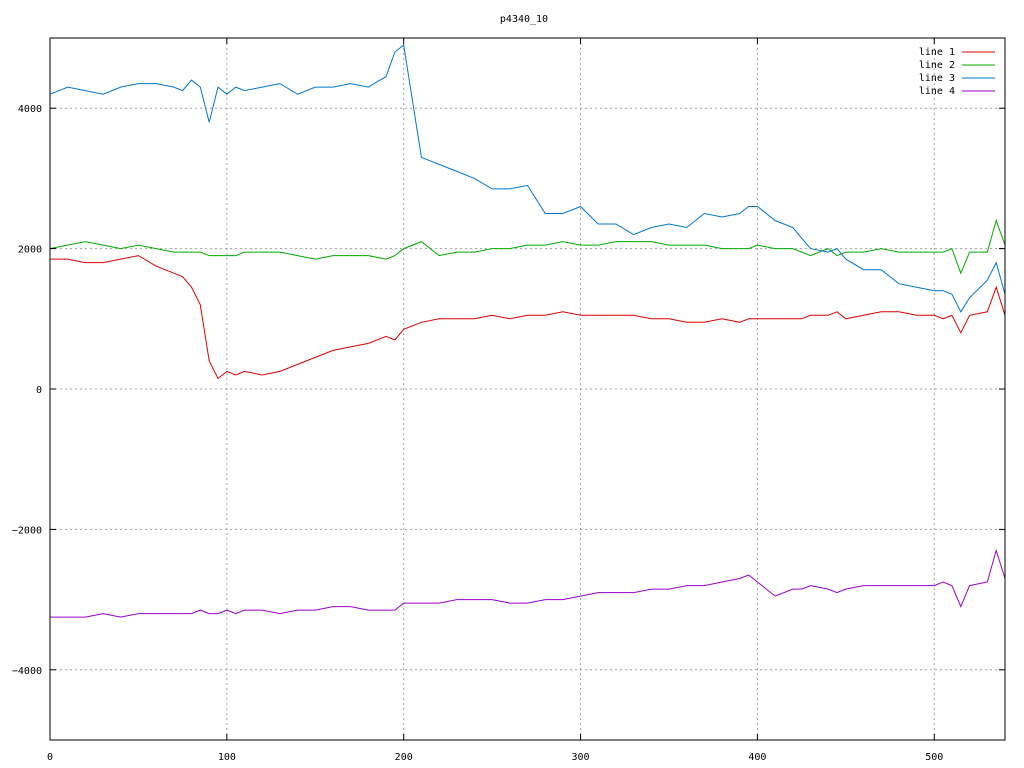  I want to click on legend: line 1 line 2 line 3 line 4, so click(957, 72).